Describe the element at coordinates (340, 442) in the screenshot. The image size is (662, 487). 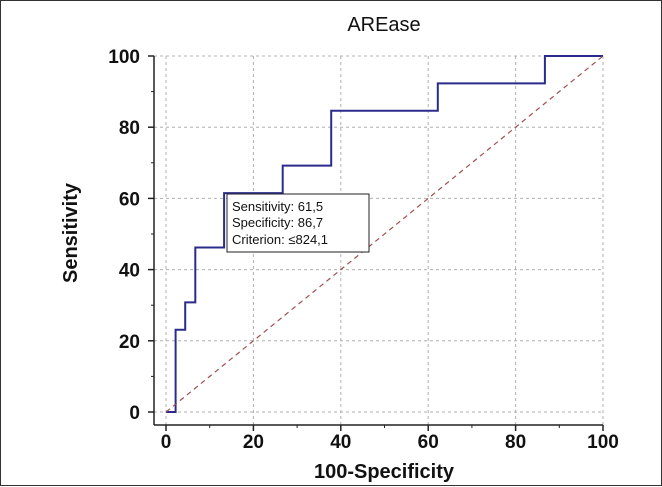
I see `x-tick-label-40: 40` at that location.